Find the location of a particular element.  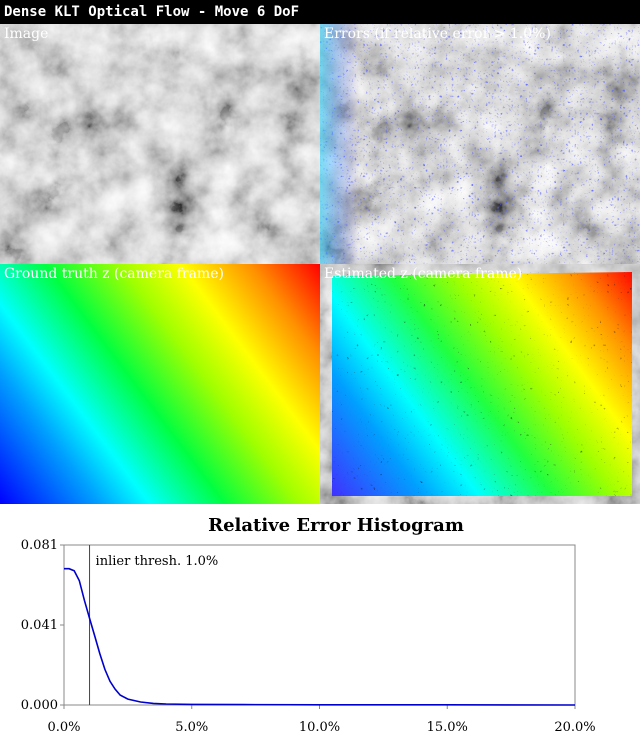

image-panel-label: Image is located at coordinates (26, 34).